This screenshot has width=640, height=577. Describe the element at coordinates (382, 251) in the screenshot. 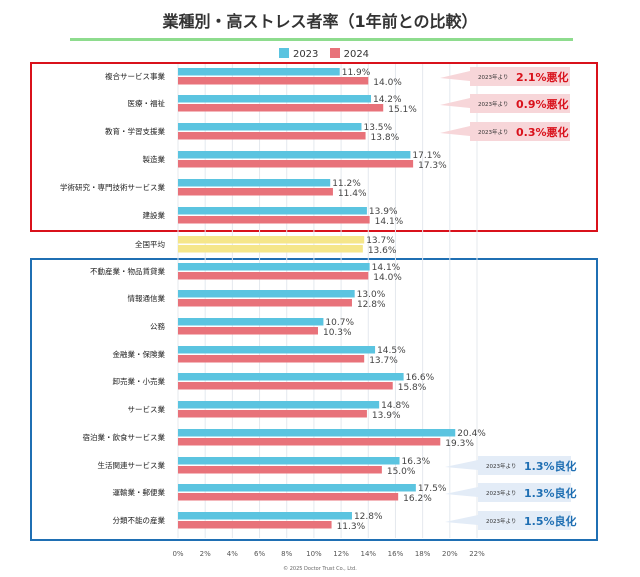

I see `value-label-2024: 13.6%` at that location.